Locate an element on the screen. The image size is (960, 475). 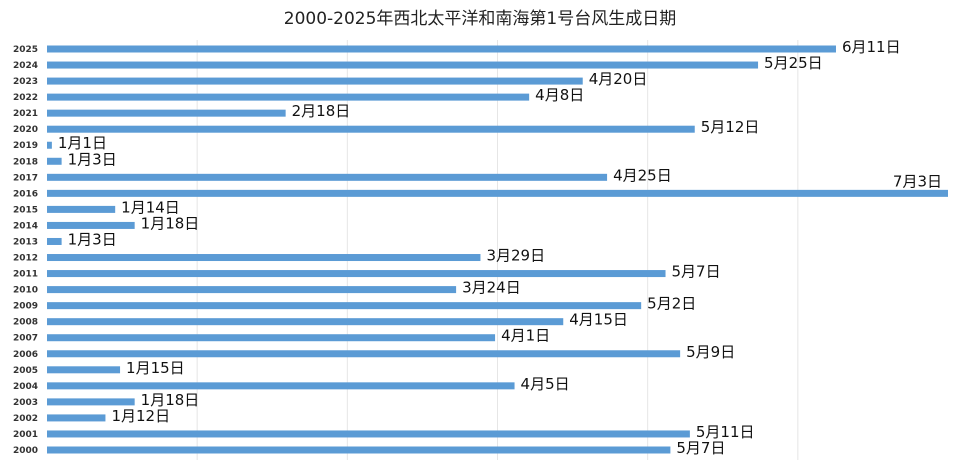
data-label: 1月15日 is located at coordinates (155, 368).